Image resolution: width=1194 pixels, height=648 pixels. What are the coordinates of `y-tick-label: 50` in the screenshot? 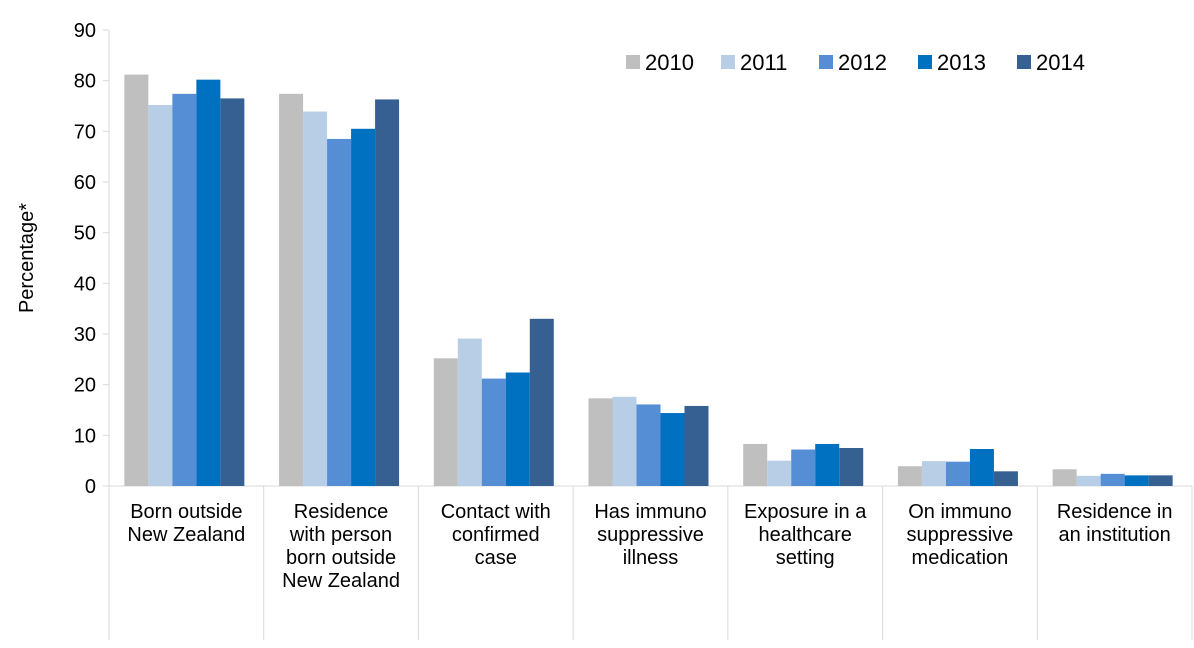 It's located at (85, 234).